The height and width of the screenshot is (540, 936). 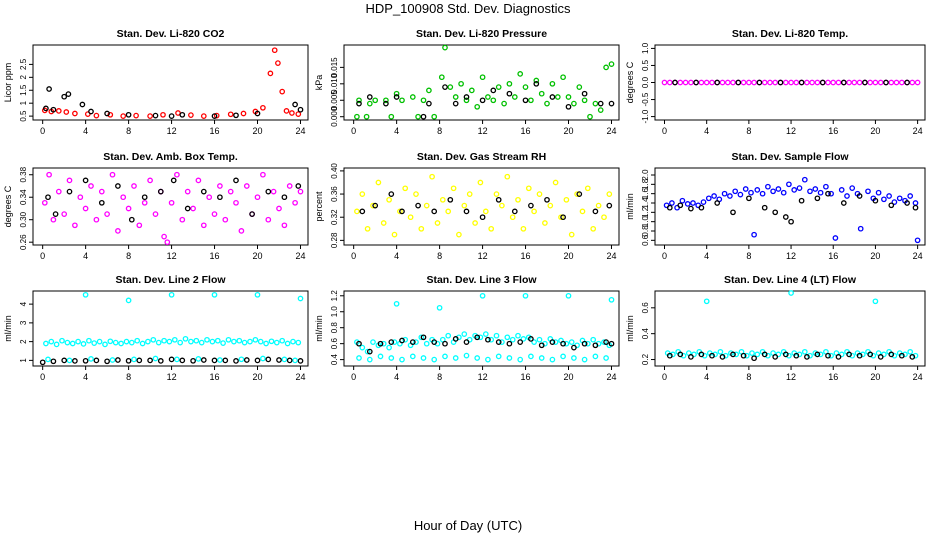 What do you see at coordinates (630, 206) in the screenshot?
I see `y-axis-label: ml/min` at bounding box center [630, 206].